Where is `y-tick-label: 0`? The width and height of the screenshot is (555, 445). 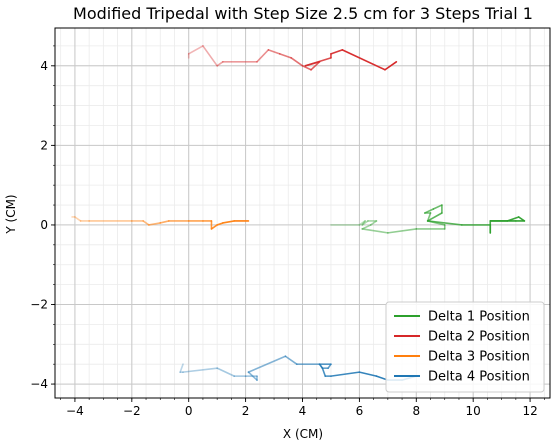 y-tick-label: 0 is located at coordinates (44, 225).